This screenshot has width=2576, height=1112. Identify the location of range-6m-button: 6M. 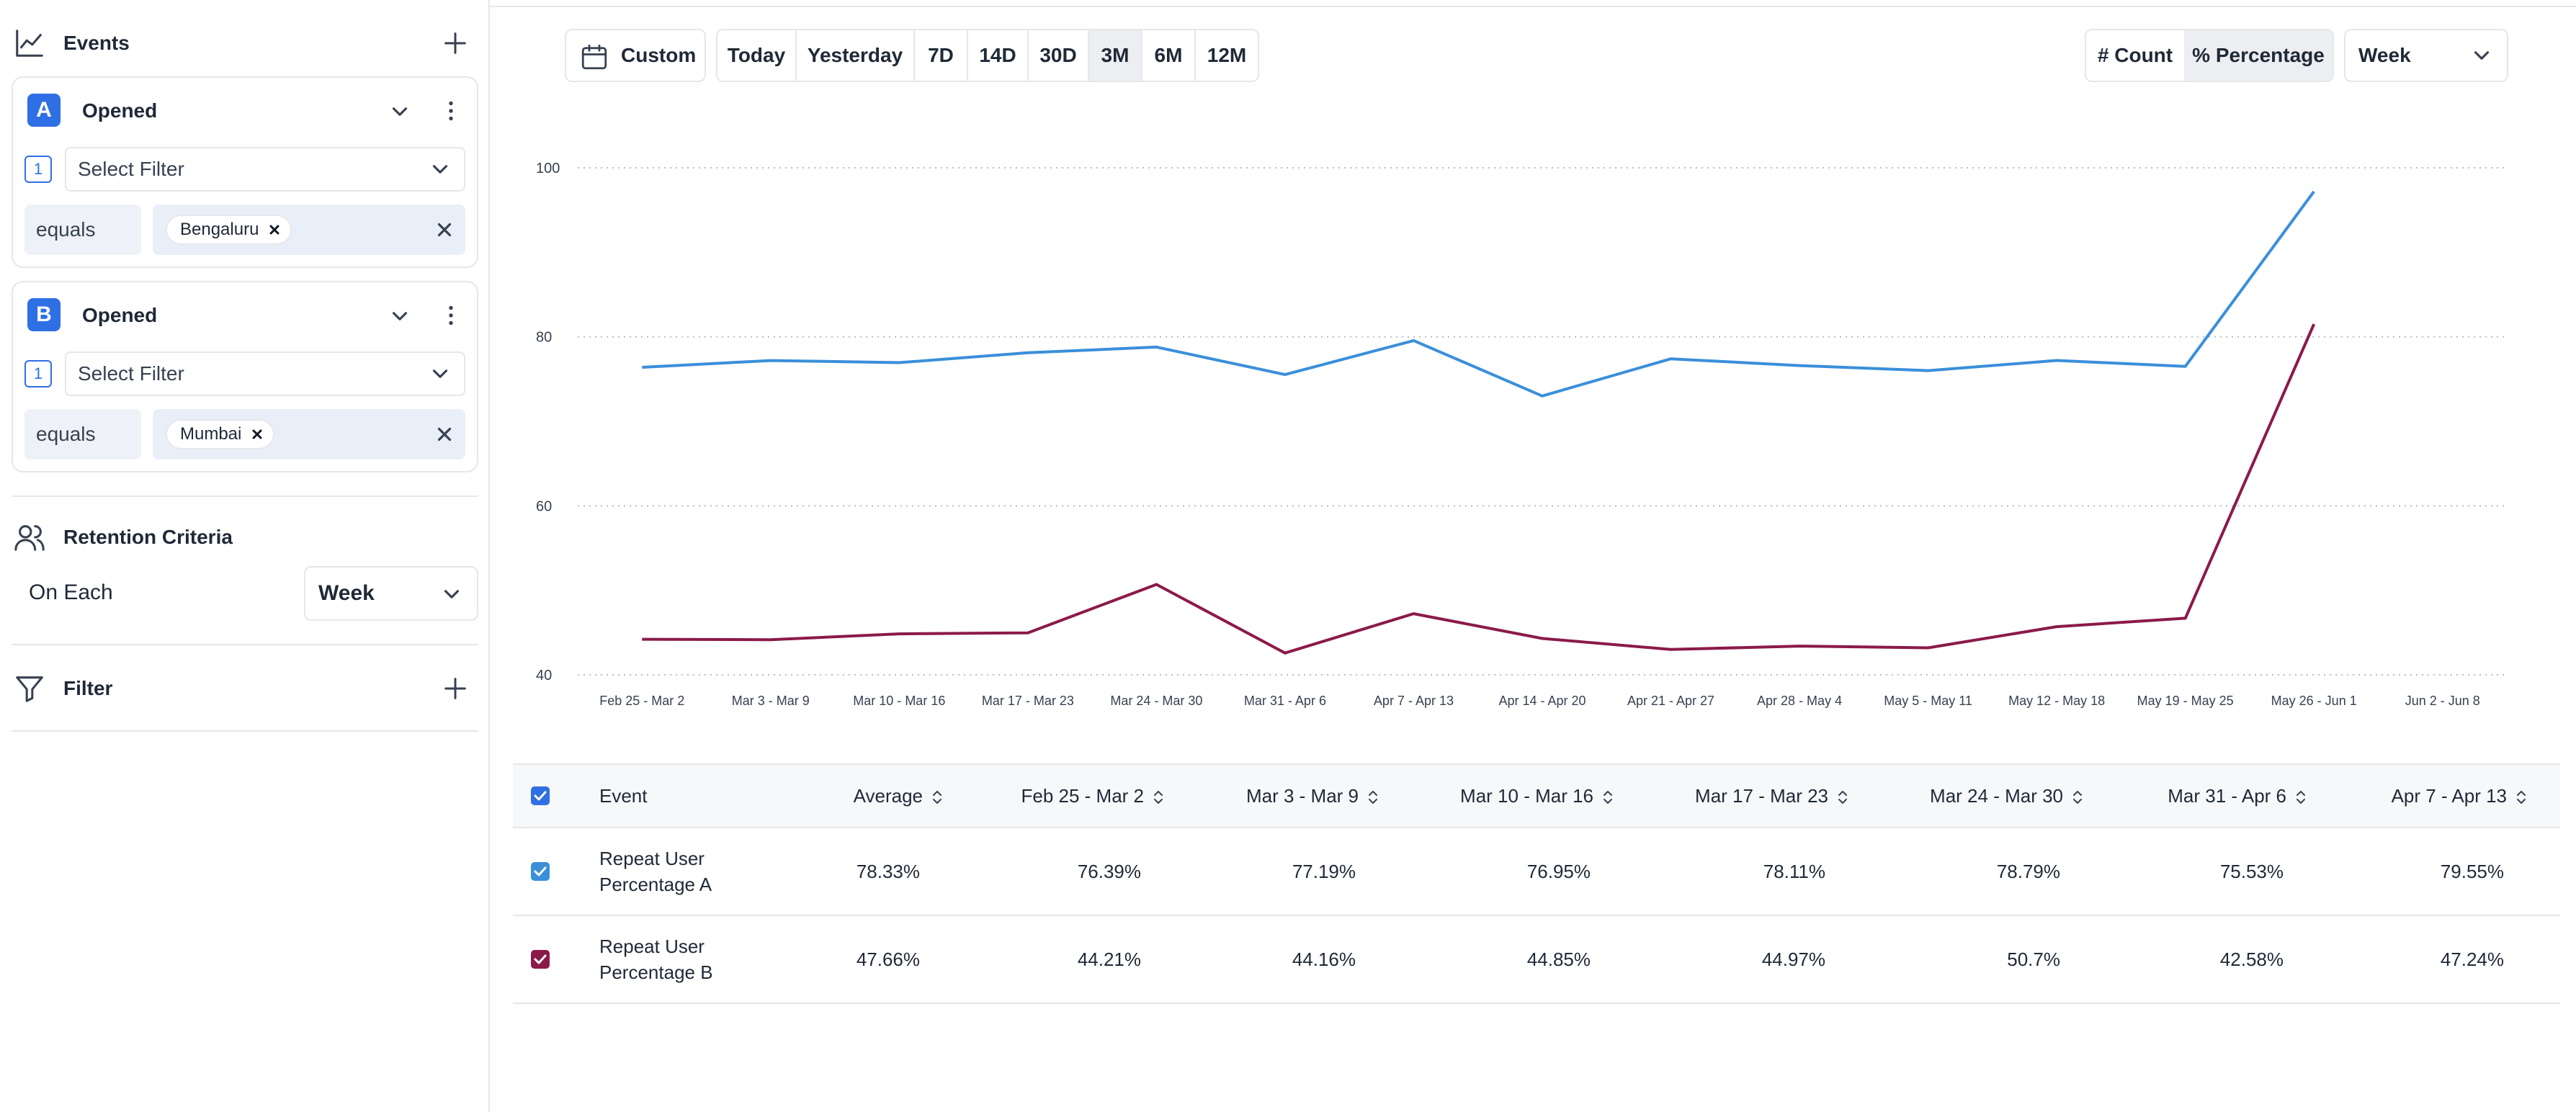
(1169, 55).